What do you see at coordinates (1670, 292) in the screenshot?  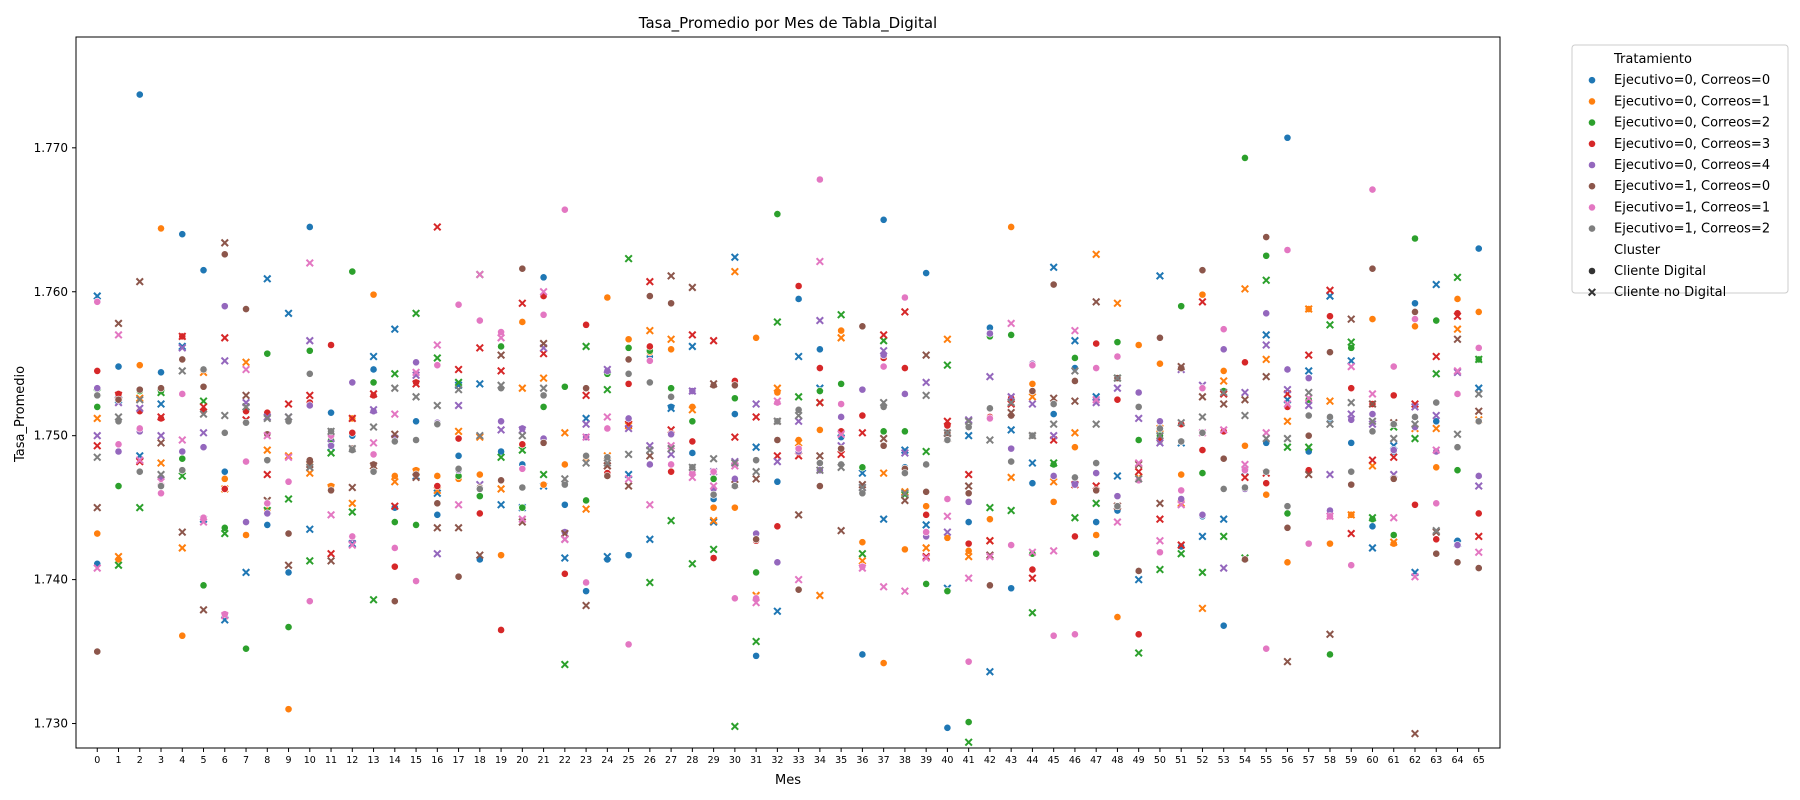 I see `legend-style-label: Cliente no Digital` at bounding box center [1670, 292].